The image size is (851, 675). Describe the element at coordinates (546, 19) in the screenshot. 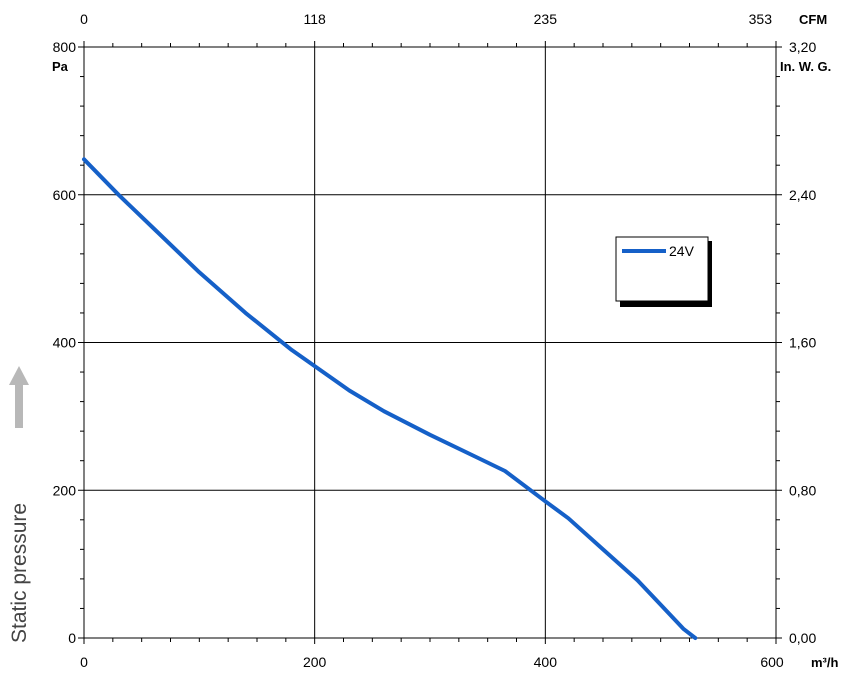

I see `x-top-tick-label: 235` at that location.